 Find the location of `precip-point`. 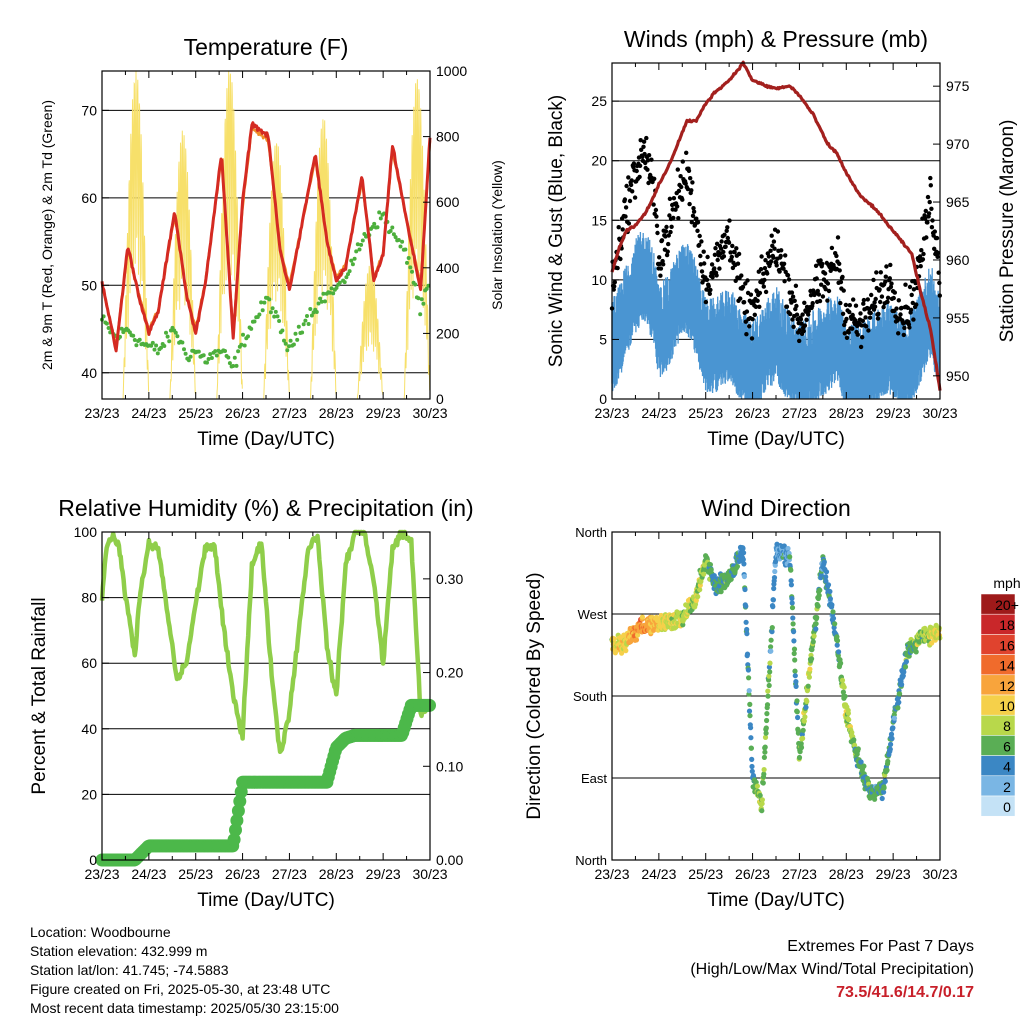

precip-point is located at coordinates (234, 840).